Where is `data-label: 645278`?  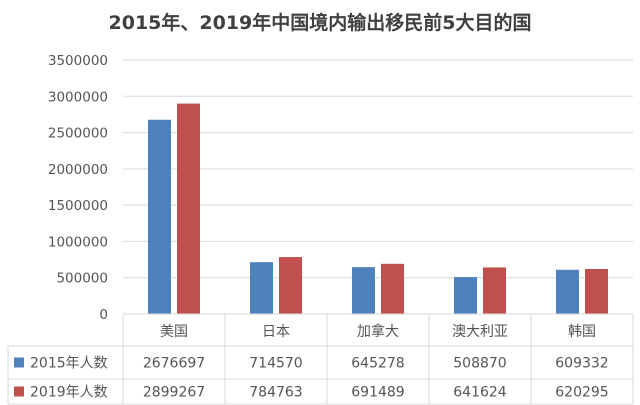
data-label: 645278 is located at coordinates (377, 364).